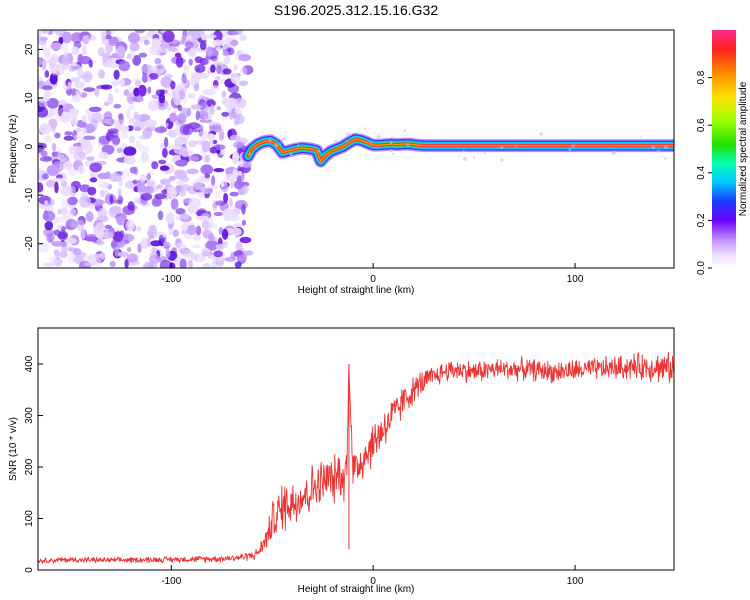 Image resolution: width=750 pixels, height=600 pixels. I want to click on colorbar-tick-label: 0.2, so click(701, 220).